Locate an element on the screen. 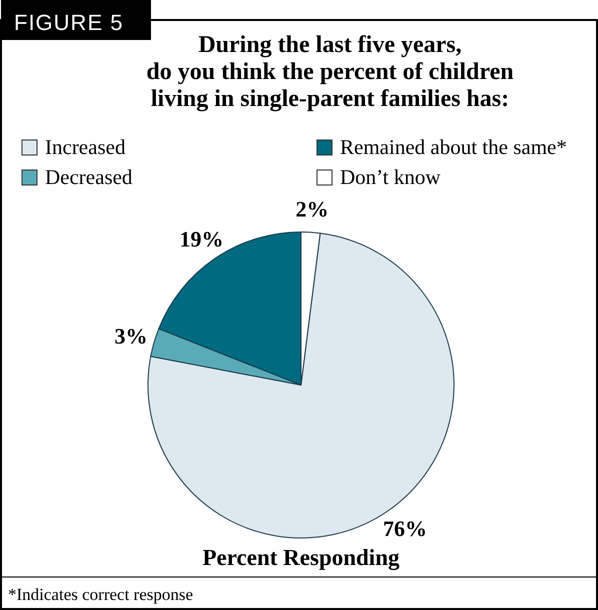  data-label: 2% is located at coordinates (312, 209).